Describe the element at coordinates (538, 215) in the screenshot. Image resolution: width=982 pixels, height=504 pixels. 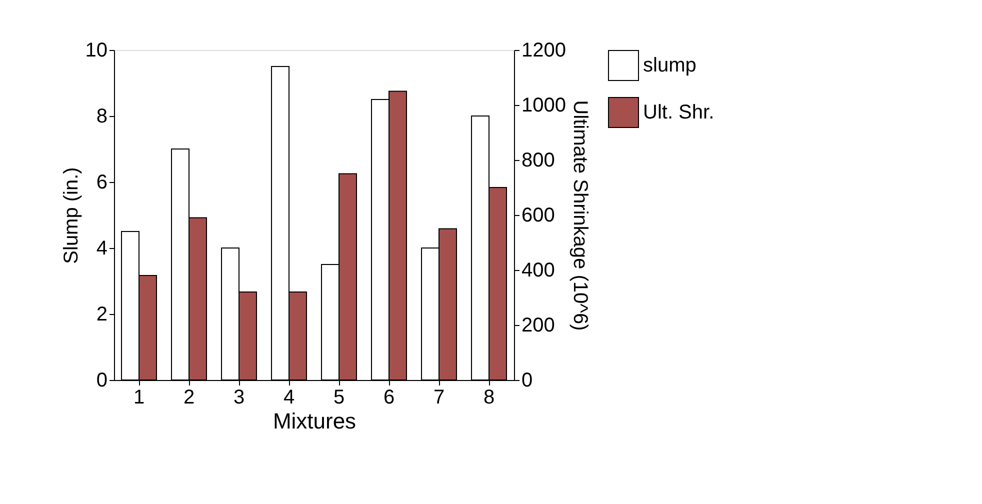
I see `y2-tick-label: 600` at that location.